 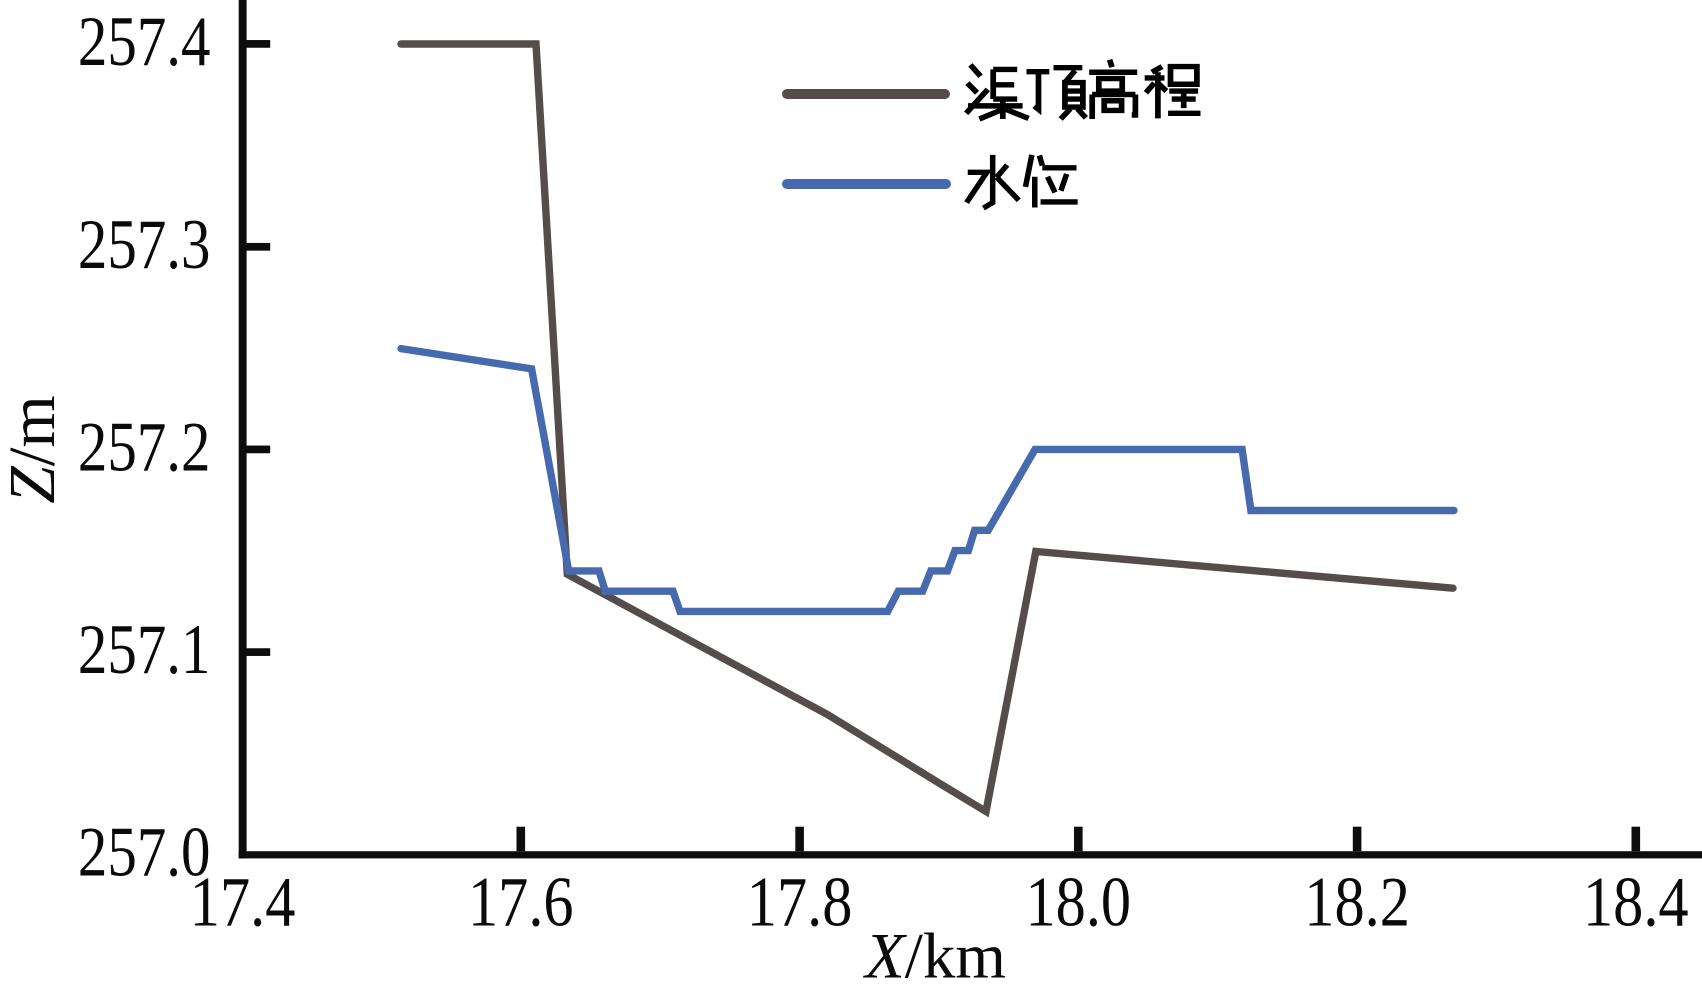 I want to click on svg-text: 17.4, so click(x=243, y=902).